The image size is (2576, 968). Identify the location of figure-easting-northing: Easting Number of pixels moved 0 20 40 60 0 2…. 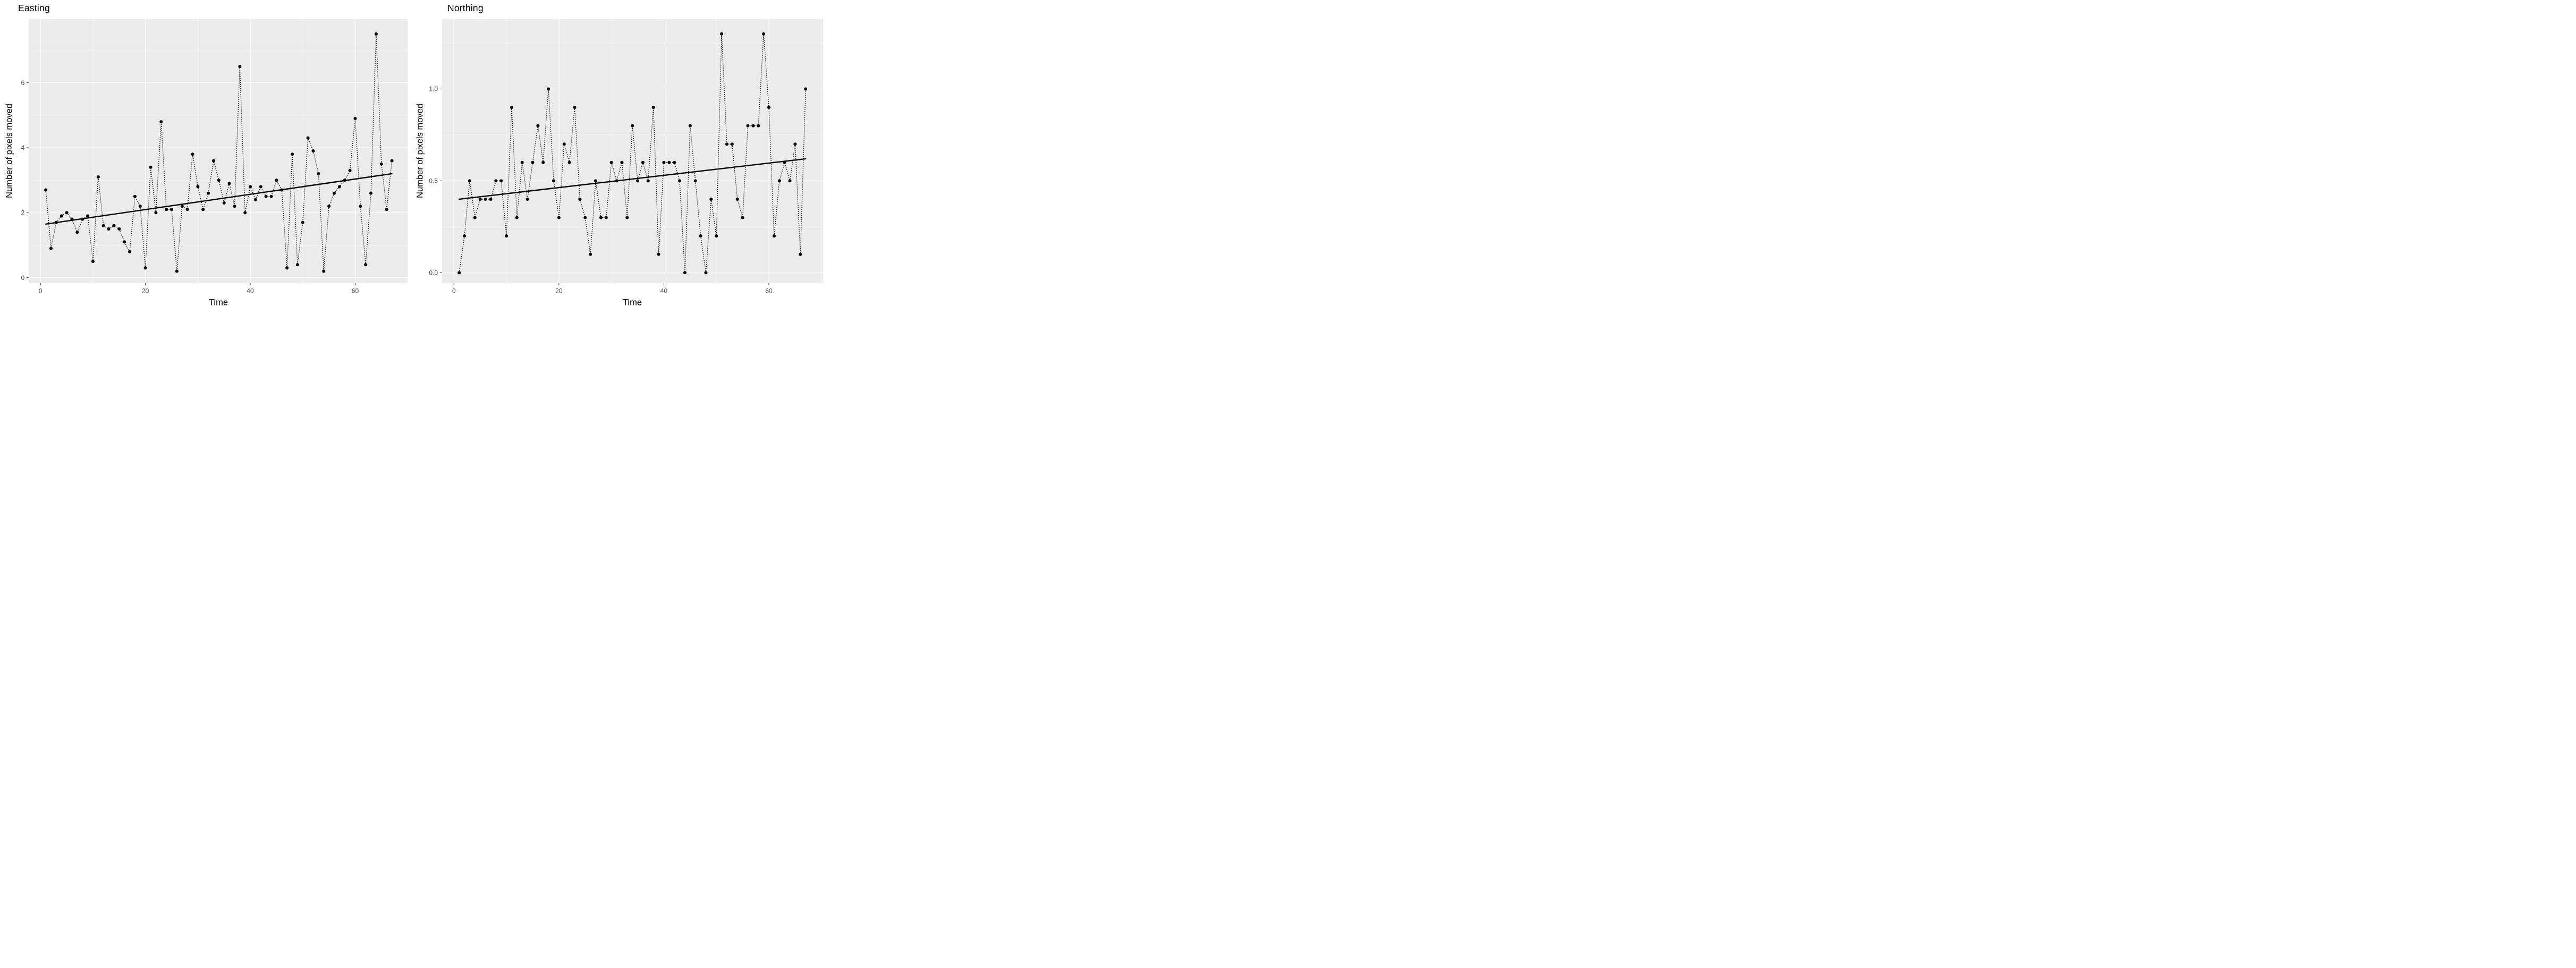
(412, 155).